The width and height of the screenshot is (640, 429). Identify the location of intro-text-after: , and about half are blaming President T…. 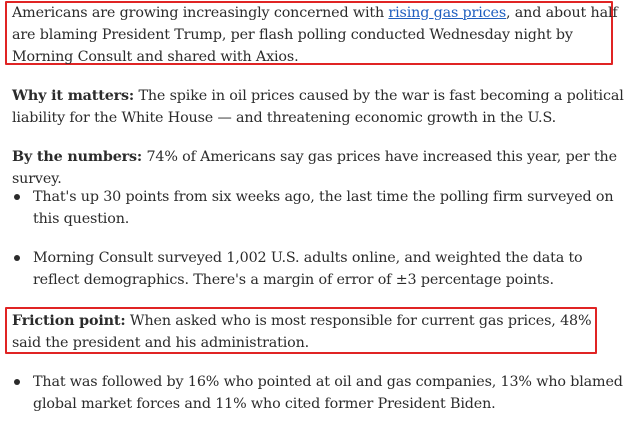
(315, 35).